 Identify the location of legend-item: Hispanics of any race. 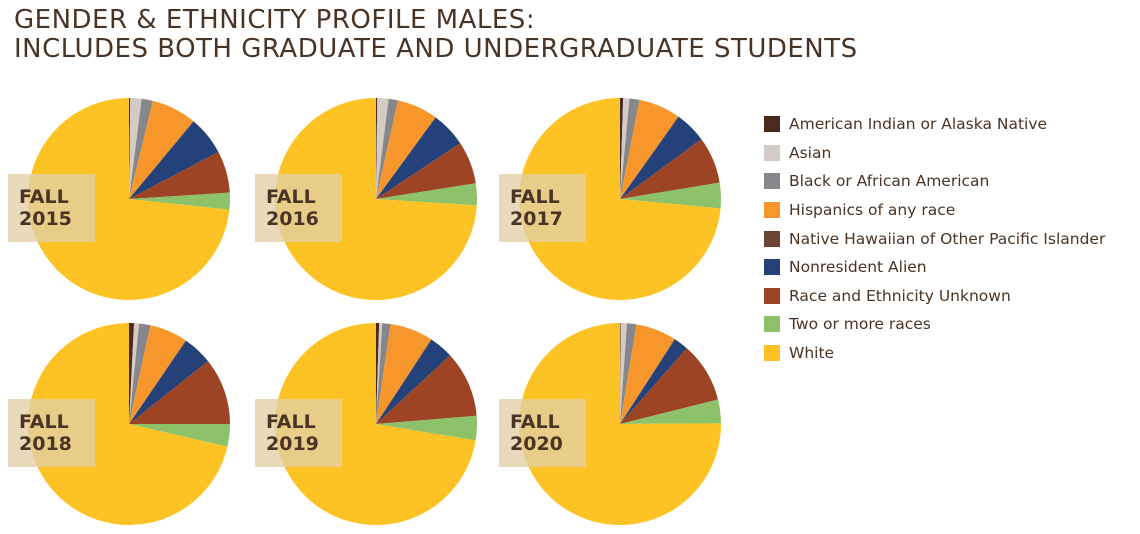
(934, 210).